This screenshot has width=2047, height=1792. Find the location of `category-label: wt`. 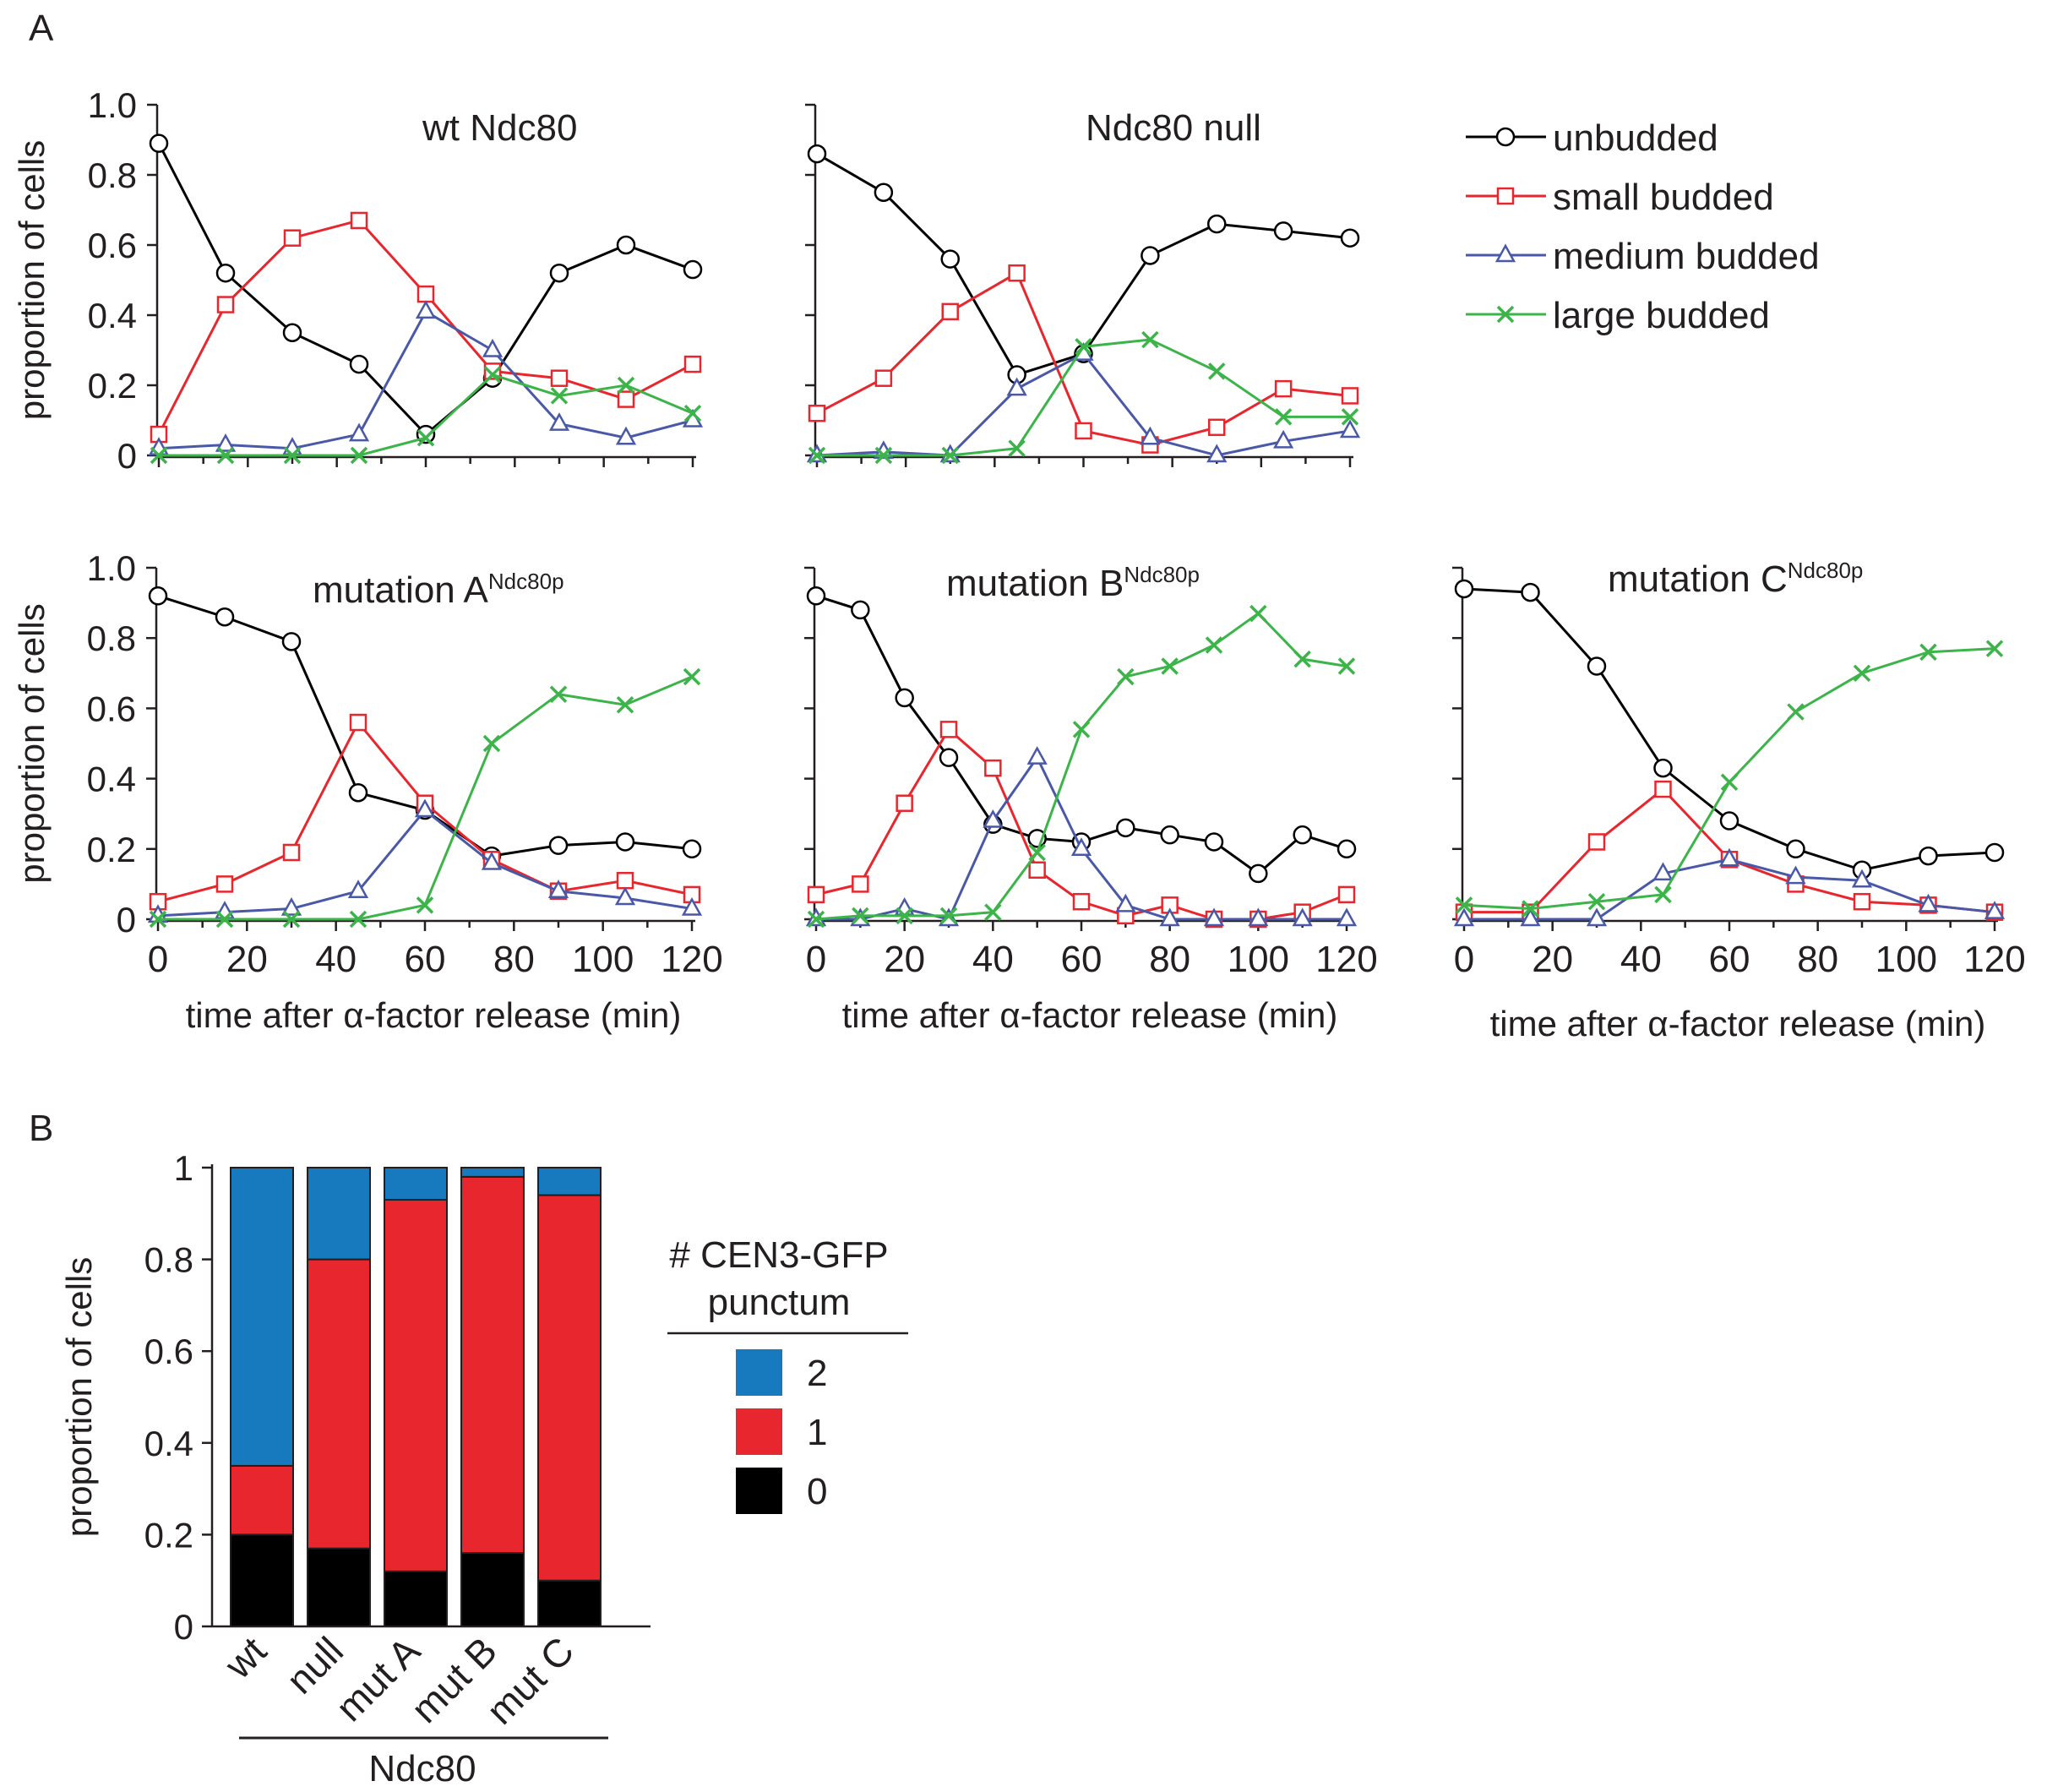

category-label: wt is located at coordinates (245, 1657).